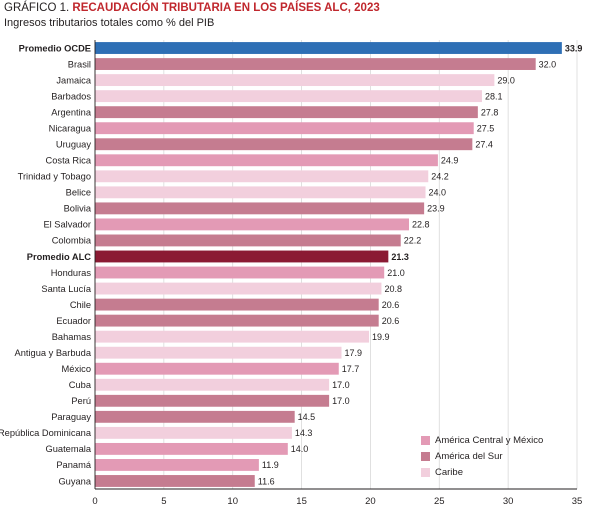 The image size is (612, 512). I want to click on x-tick-label: 20, so click(370, 501).